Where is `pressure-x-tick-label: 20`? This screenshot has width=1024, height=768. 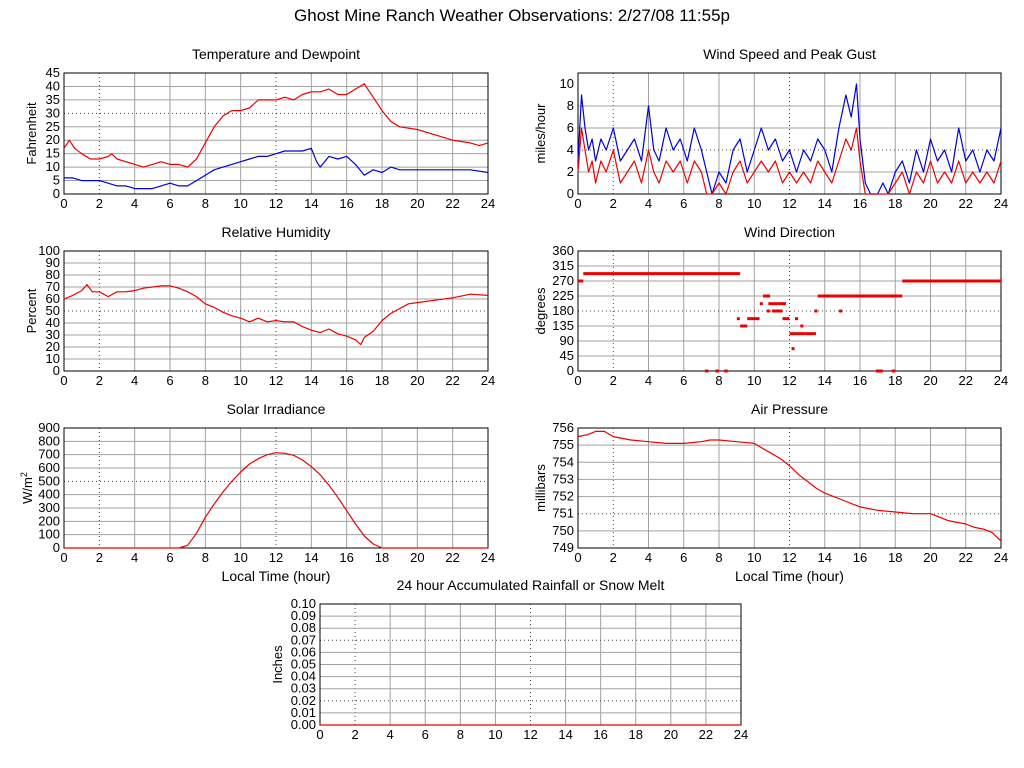 pressure-x-tick-label: 20 is located at coordinates (930, 557).